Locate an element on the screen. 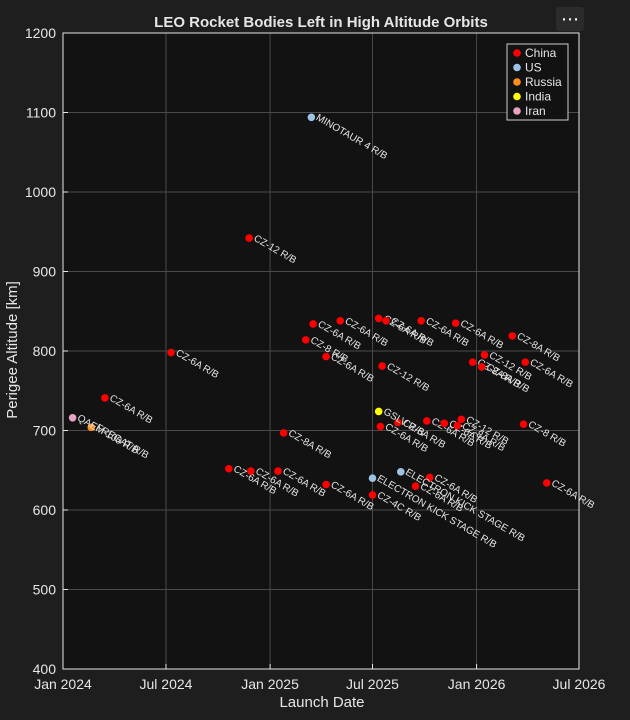 This screenshot has height=720, width=630. y-tick-label: 400 is located at coordinates (45, 669).